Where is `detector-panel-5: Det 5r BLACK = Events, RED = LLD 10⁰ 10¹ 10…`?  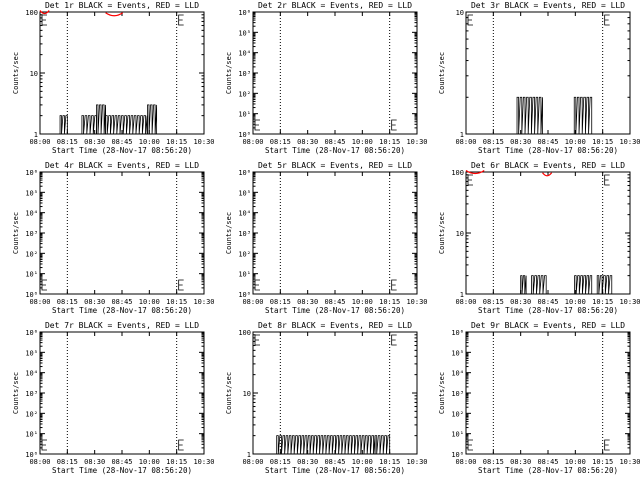 detector-panel-5: Det 5r BLACK = Events, RED = LLD 10⁰ 10¹ 10… is located at coordinates (326, 238).